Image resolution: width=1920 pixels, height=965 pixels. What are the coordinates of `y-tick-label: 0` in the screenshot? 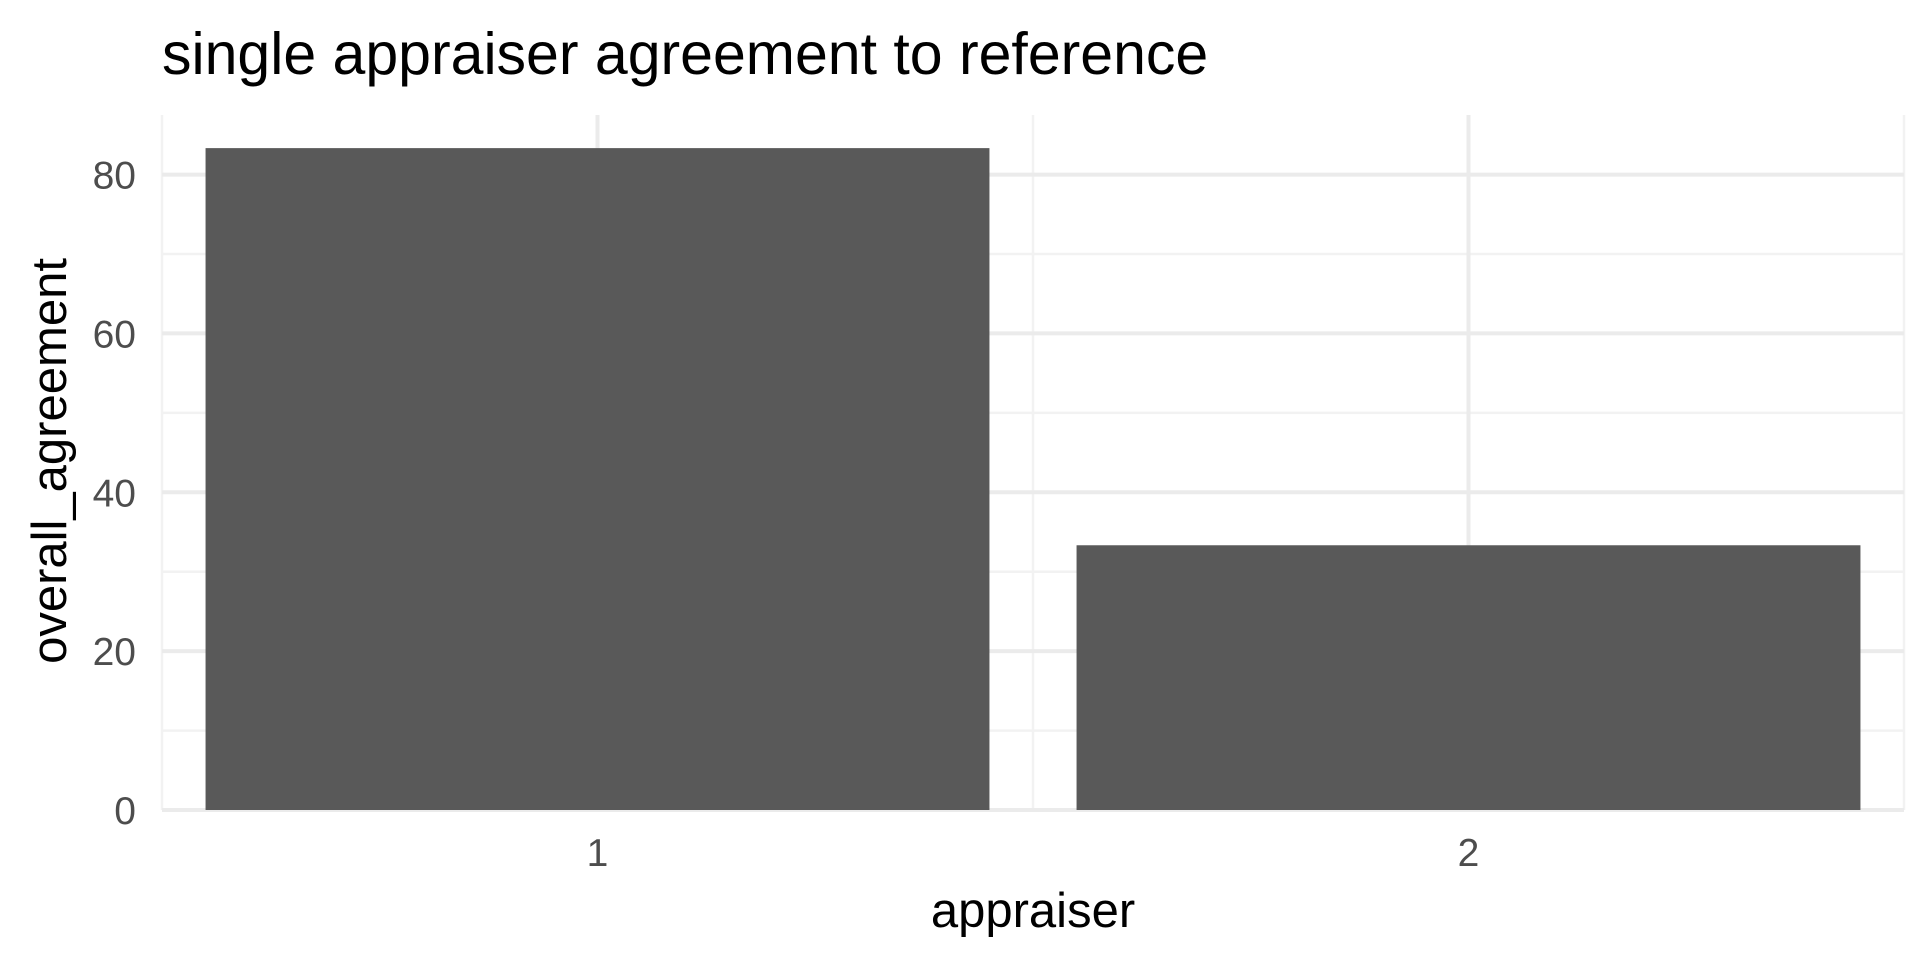 It's located at (125, 811).